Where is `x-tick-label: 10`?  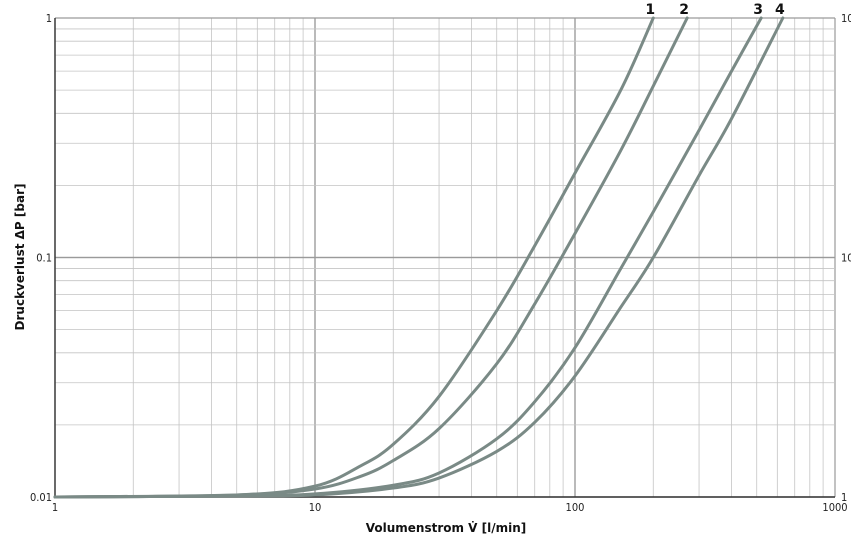
x-tick-label: 10 is located at coordinates (315, 507).